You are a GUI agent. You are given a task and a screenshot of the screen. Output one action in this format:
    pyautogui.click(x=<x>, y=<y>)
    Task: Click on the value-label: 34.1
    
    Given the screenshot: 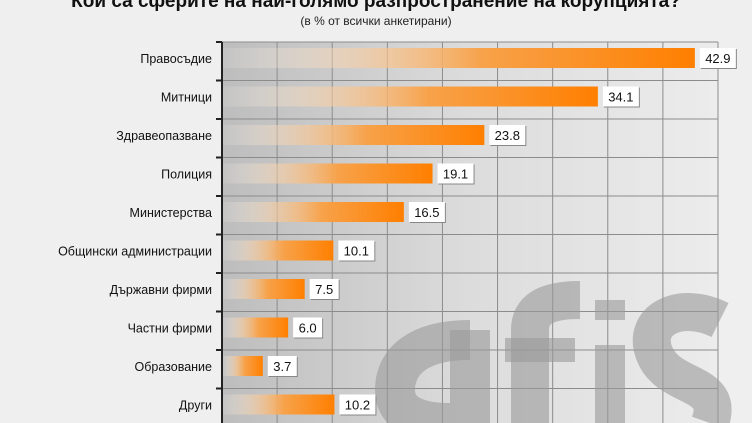 What is the action you would take?
    pyautogui.click(x=620, y=97)
    